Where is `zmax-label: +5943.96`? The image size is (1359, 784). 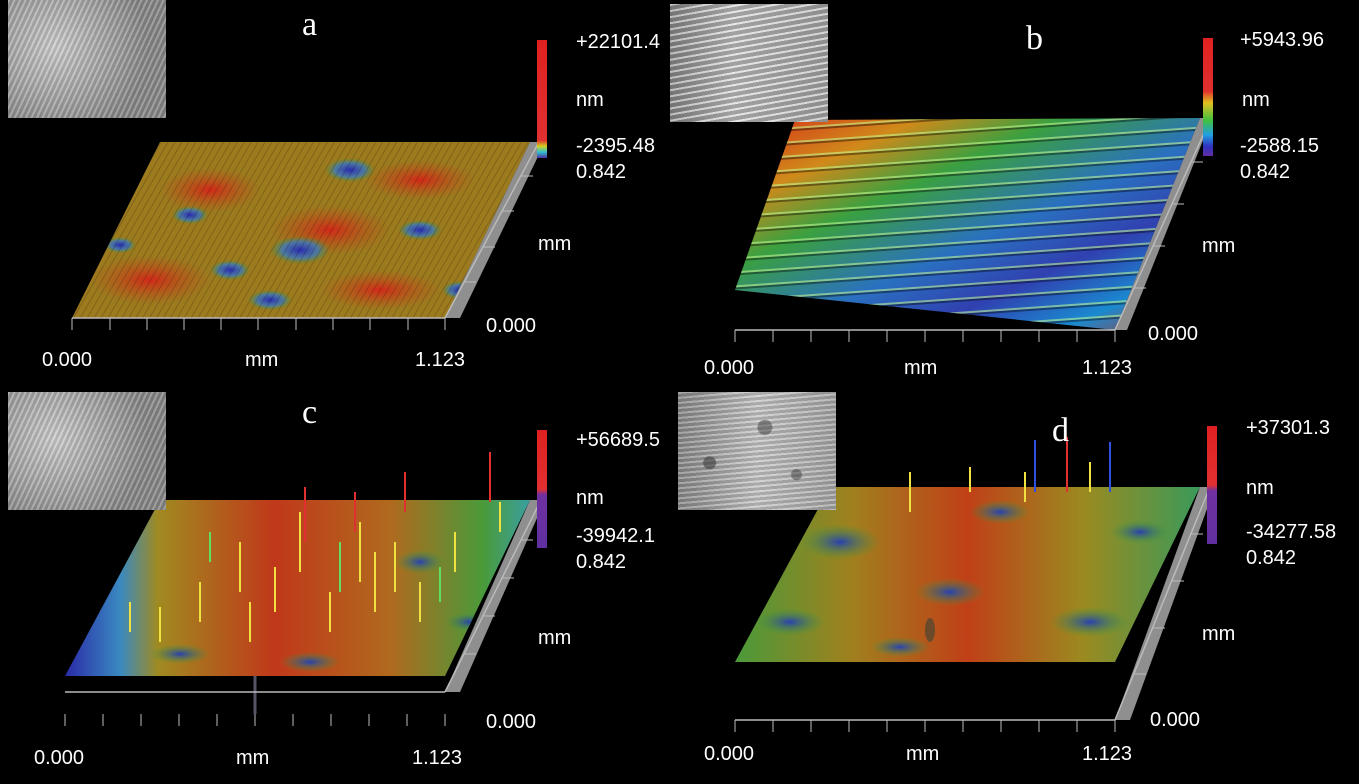
zmax-label: +5943.96 is located at coordinates (1282, 40).